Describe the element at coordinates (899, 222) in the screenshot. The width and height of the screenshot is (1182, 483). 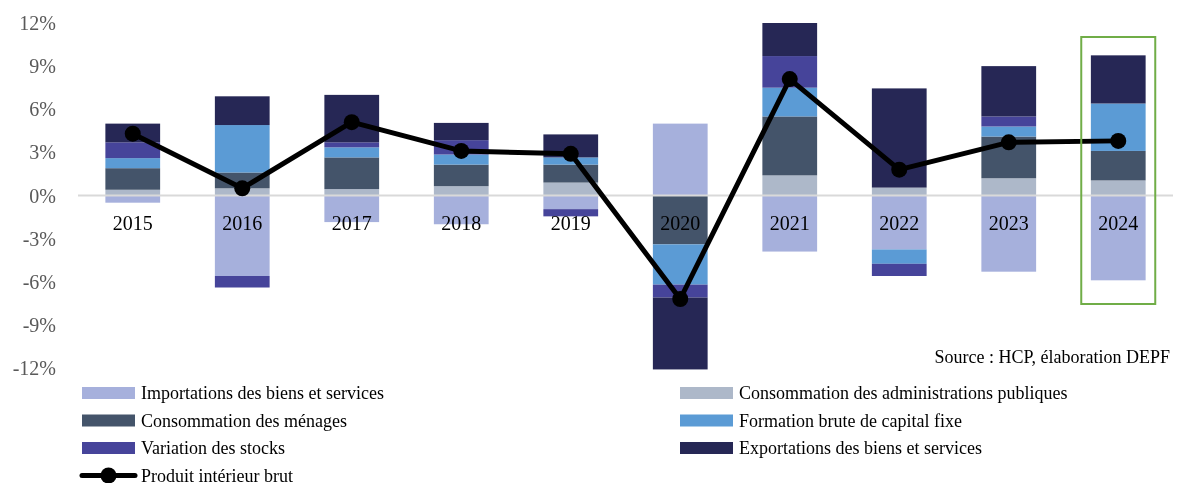
I see `x-tick-label: 2022` at that location.